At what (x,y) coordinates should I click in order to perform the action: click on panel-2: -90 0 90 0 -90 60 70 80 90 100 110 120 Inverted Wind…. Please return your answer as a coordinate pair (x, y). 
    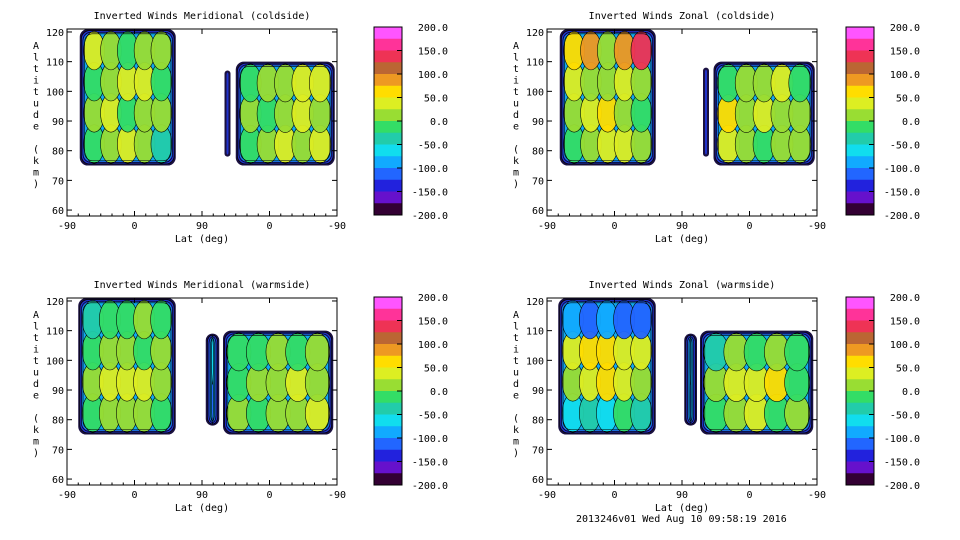
    Looking at the image, I should click on (669, 128).